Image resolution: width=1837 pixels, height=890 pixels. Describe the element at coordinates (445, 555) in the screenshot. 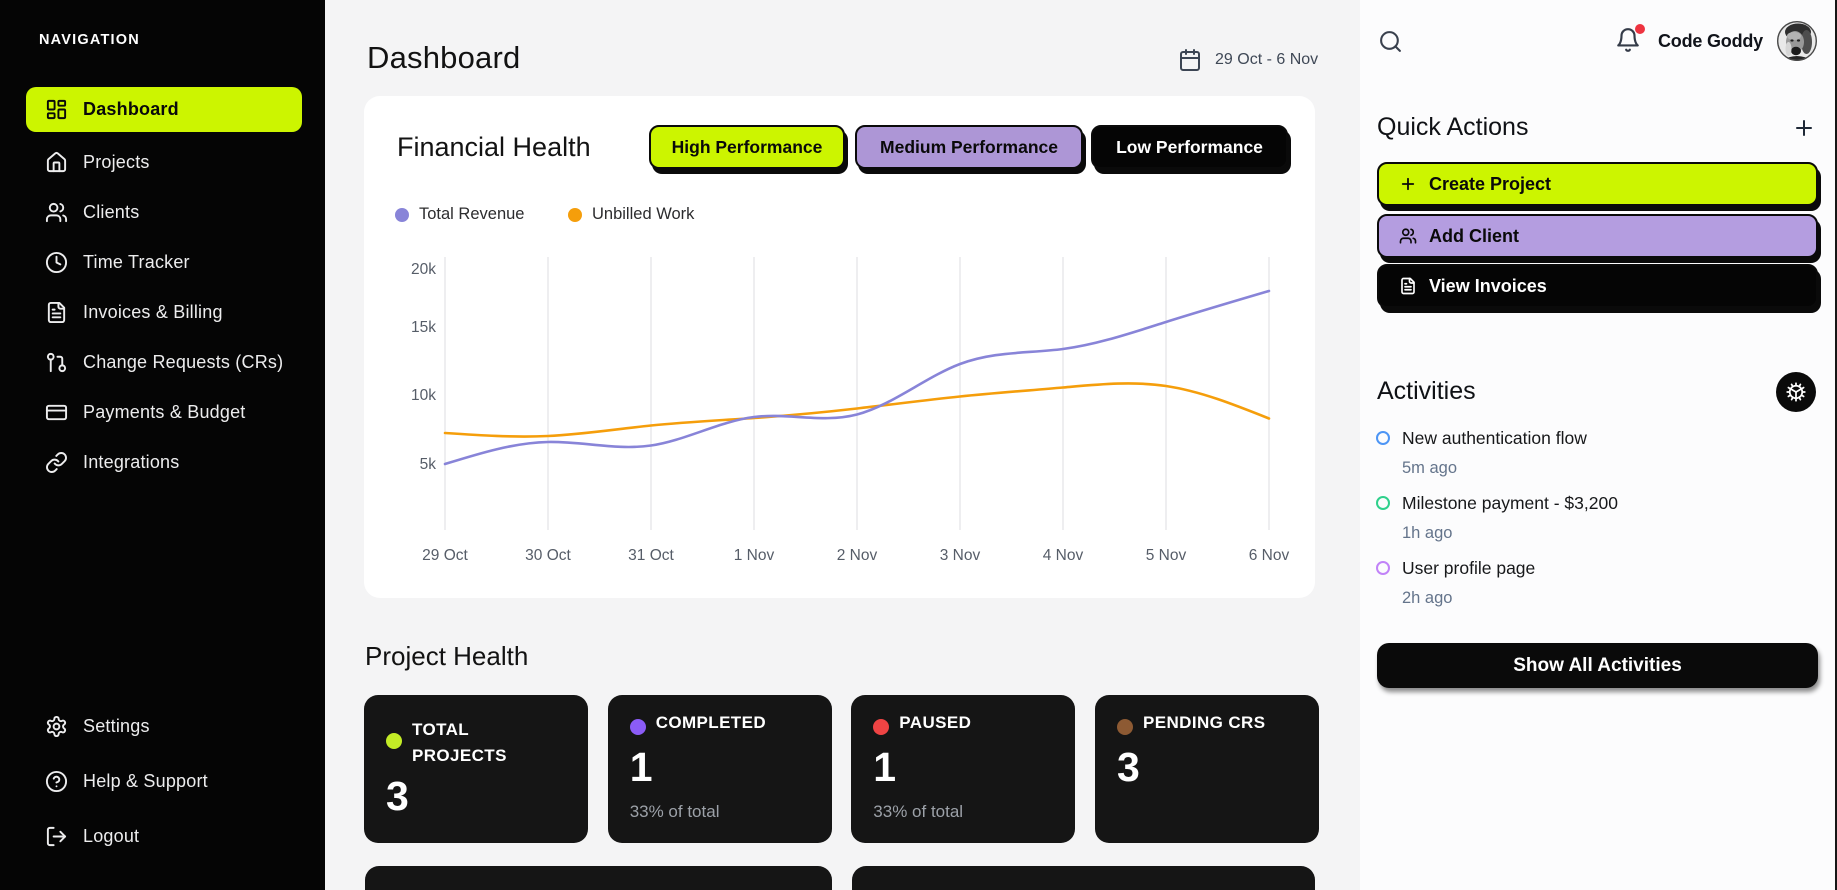

I see `svg-text: 29 Oct` at that location.